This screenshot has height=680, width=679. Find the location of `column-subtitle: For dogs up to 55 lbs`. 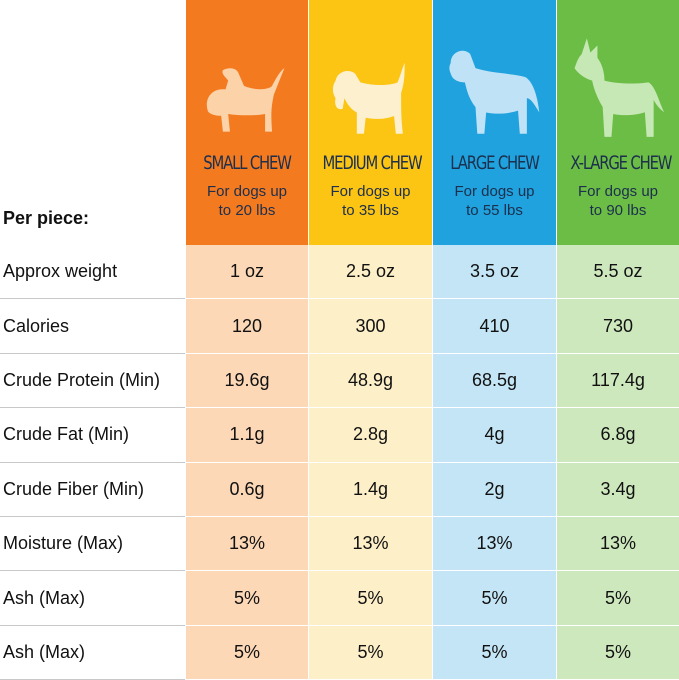

column-subtitle: For dogs up to 55 lbs is located at coordinates (494, 201).